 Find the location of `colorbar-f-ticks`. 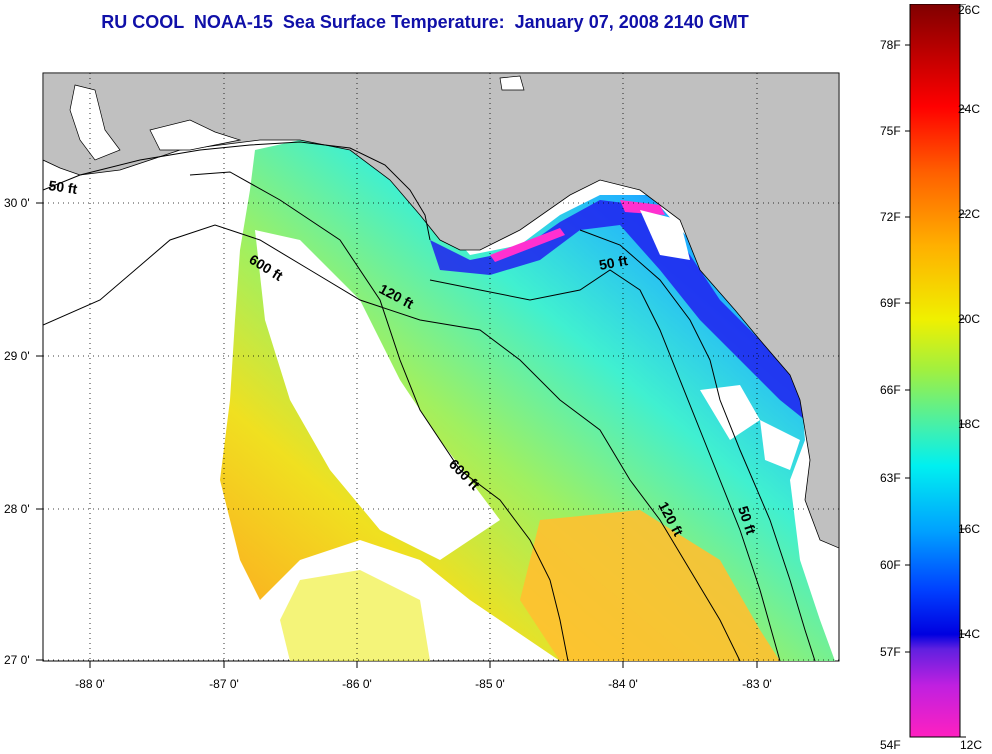

colorbar-f-ticks is located at coordinates (907, 348).